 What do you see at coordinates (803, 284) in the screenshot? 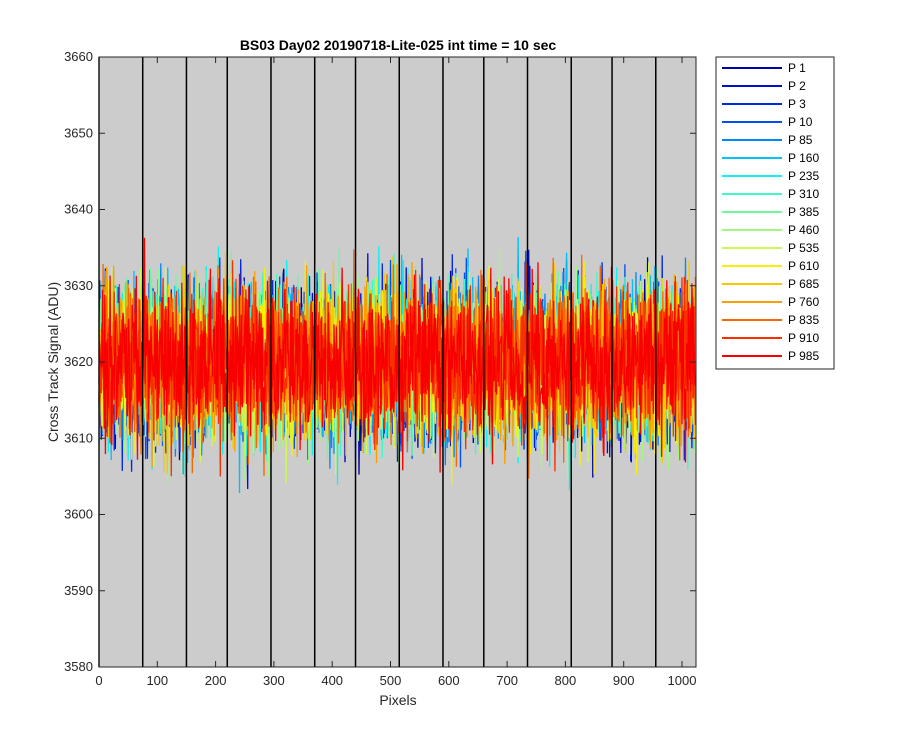
I see `legend-entry-label: P 685` at bounding box center [803, 284].